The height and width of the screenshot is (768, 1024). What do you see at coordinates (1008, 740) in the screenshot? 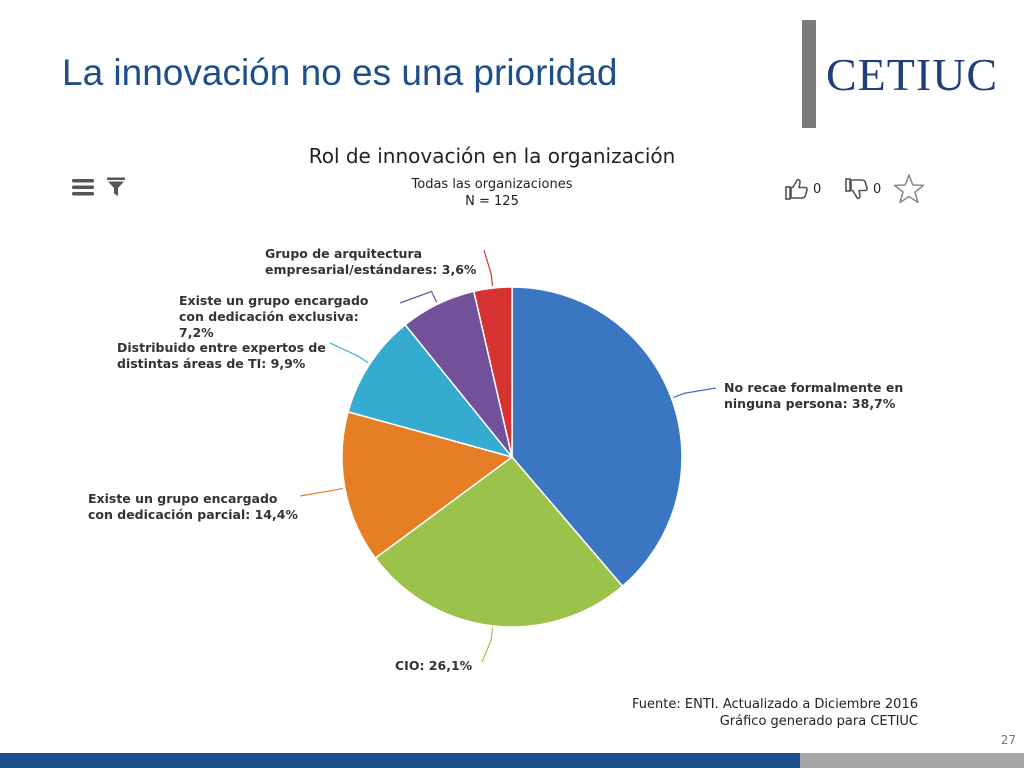
I see `page-number: 27` at bounding box center [1008, 740].